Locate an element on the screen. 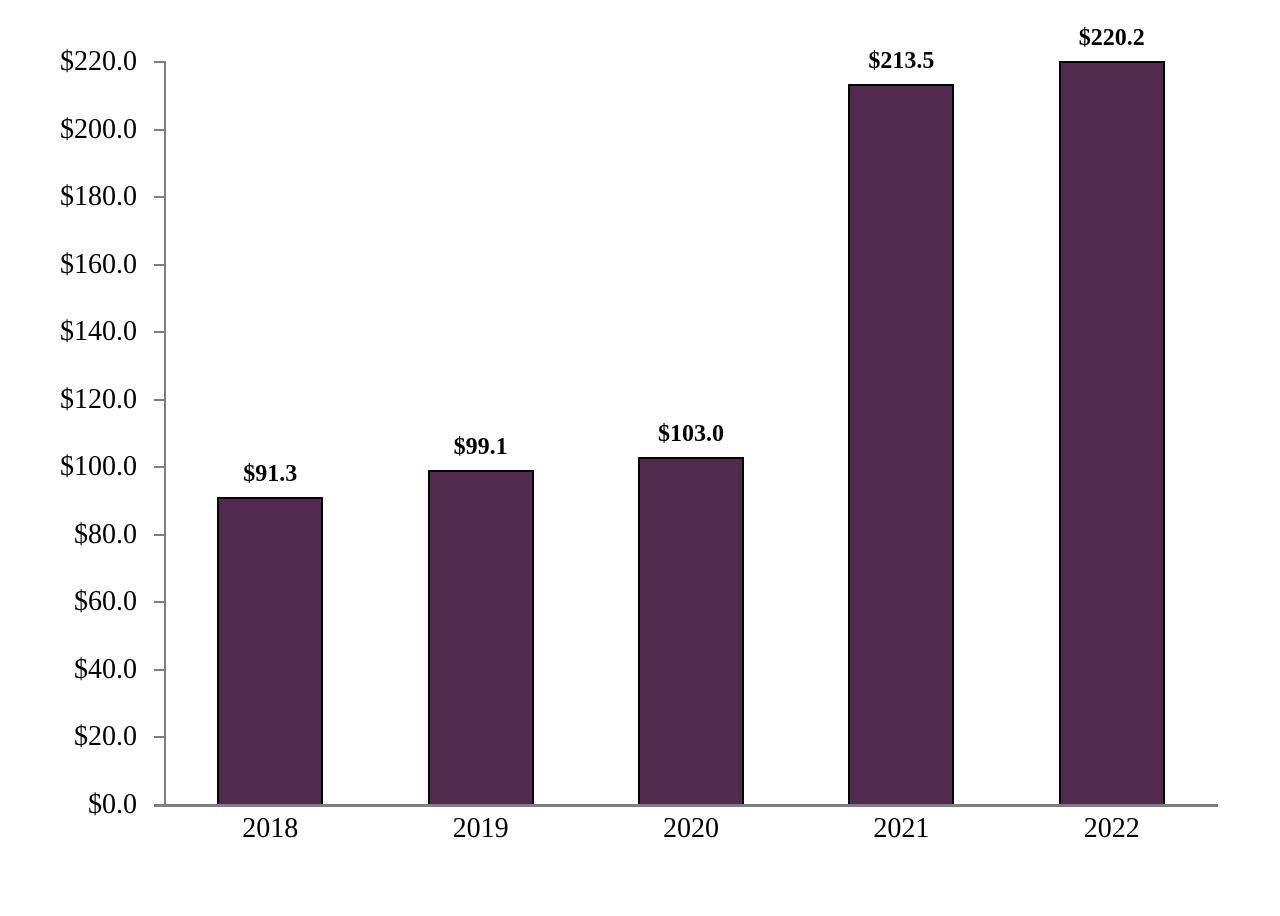  y-axis-line is located at coordinates (165, 433).